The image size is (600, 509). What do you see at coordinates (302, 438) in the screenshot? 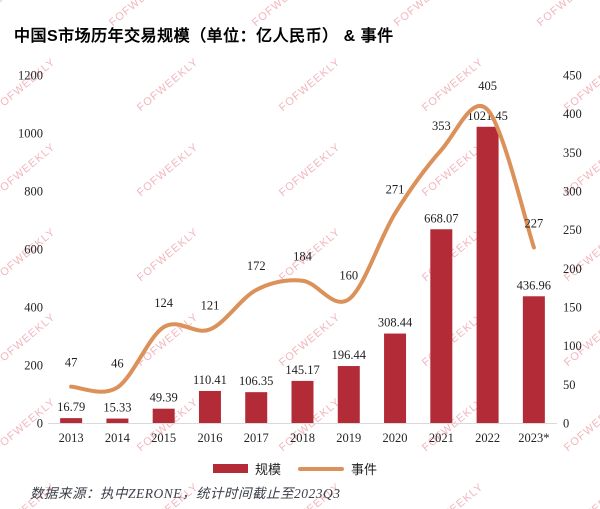
I see `x-axis-label: 2018` at bounding box center [302, 438].